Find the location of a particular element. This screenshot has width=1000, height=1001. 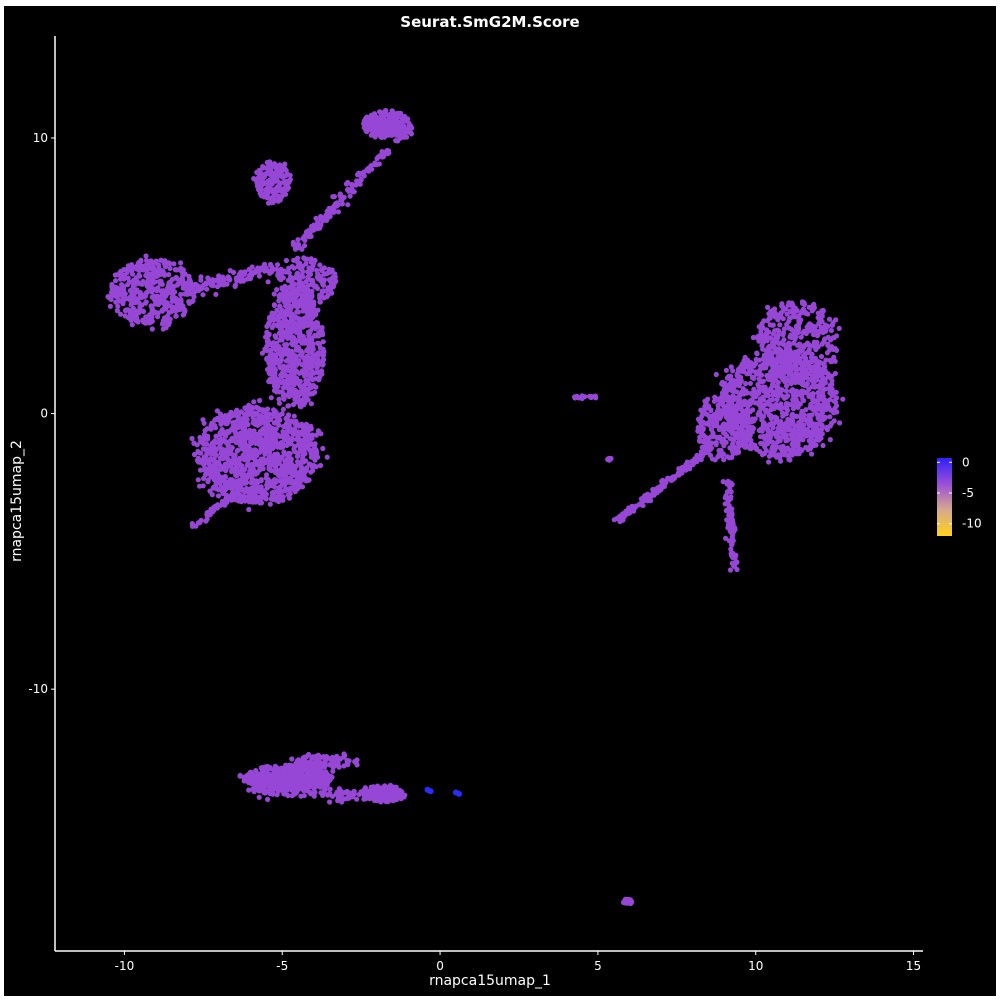

cluster-small-group is located at coordinates (585, 397).